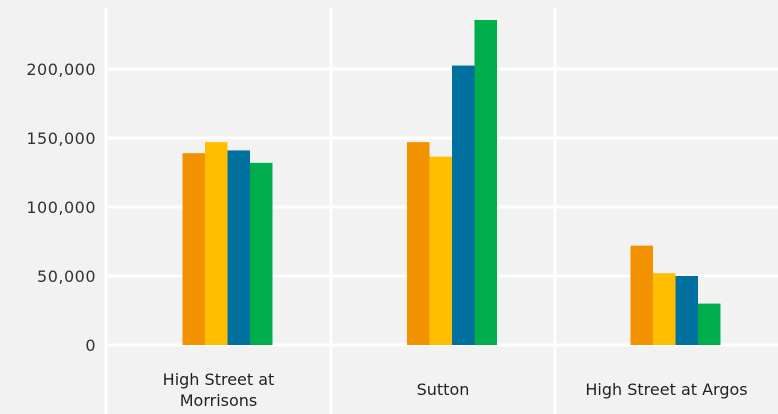  What do you see at coordinates (61, 138) in the screenshot?
I see `y-tick-label: 150,000` at bounding box center [61, 138].